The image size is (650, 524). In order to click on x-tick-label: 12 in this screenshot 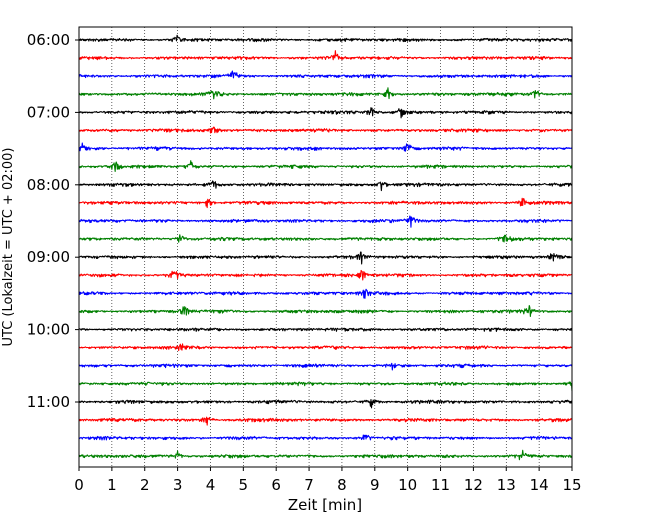, I will do `click(473, 485)`.